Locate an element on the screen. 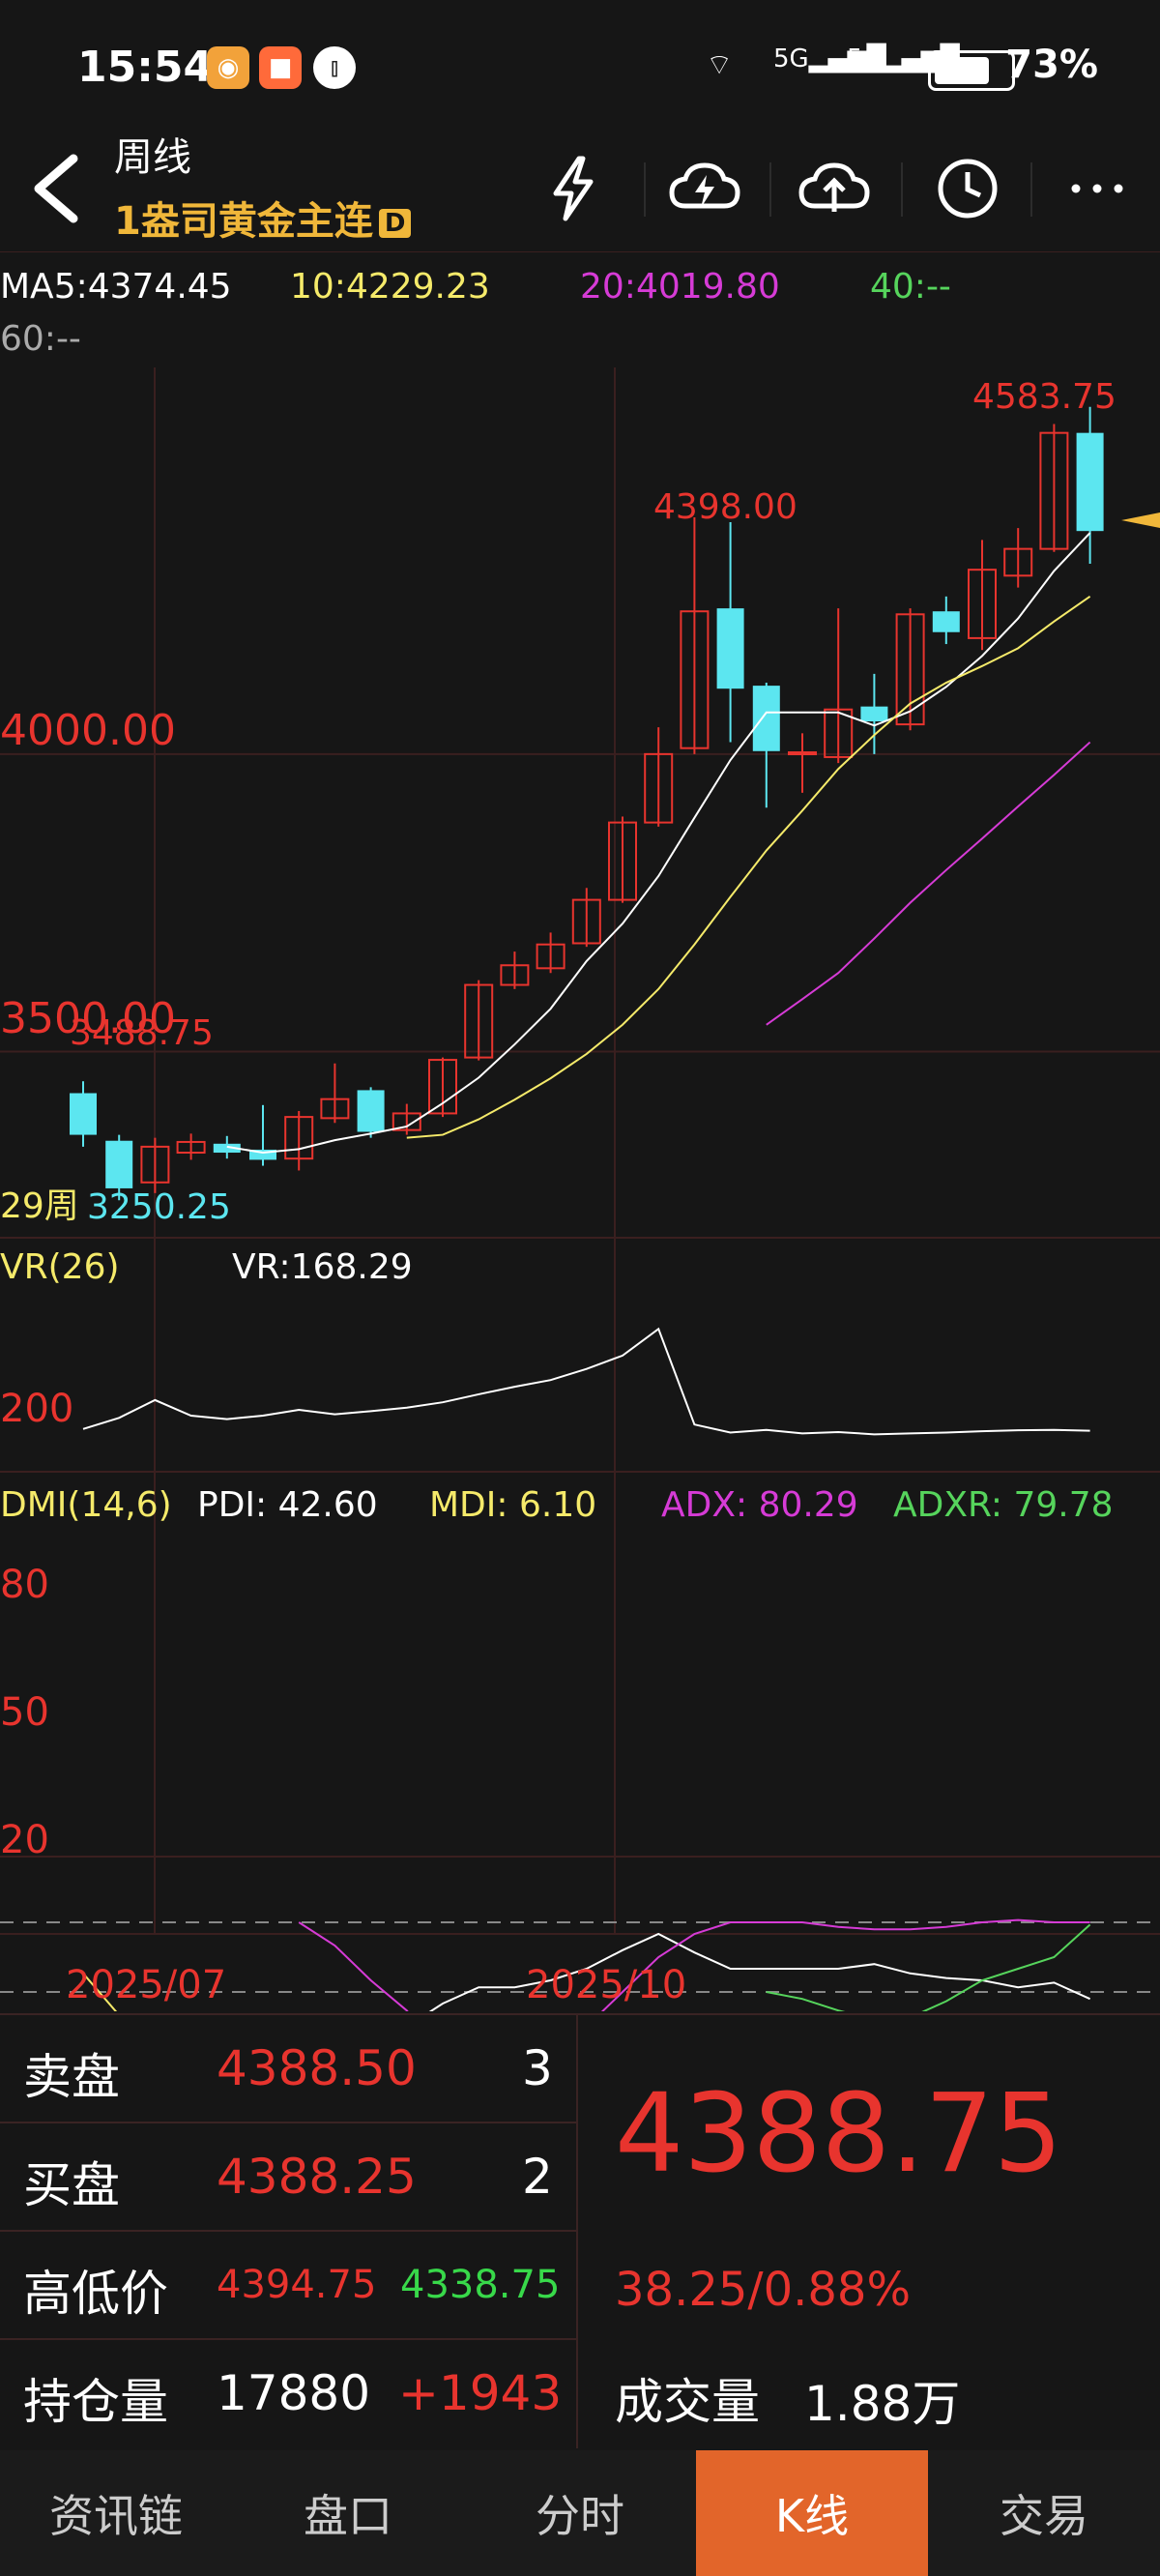 This screenshot has height=2576, width=1160. history-button is located at coordinates (968, 188).